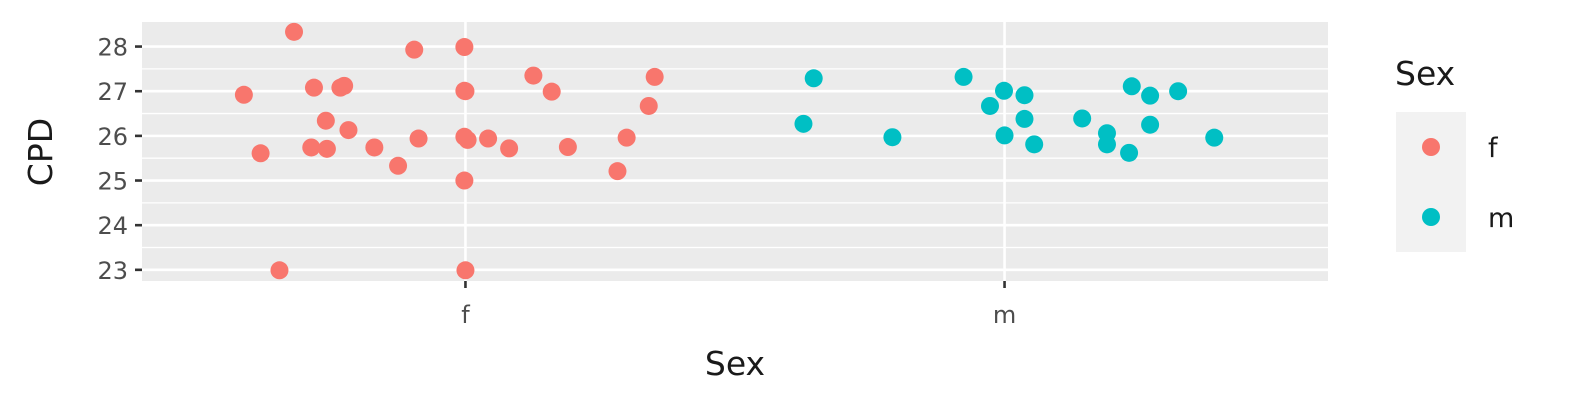 This screenshot has height=415, width=1595. What do you see at coordinates (119, 159) in the screenshot?
I see `y-axis: 23 24 25 26 27 28` at bounding box center [119, 159].